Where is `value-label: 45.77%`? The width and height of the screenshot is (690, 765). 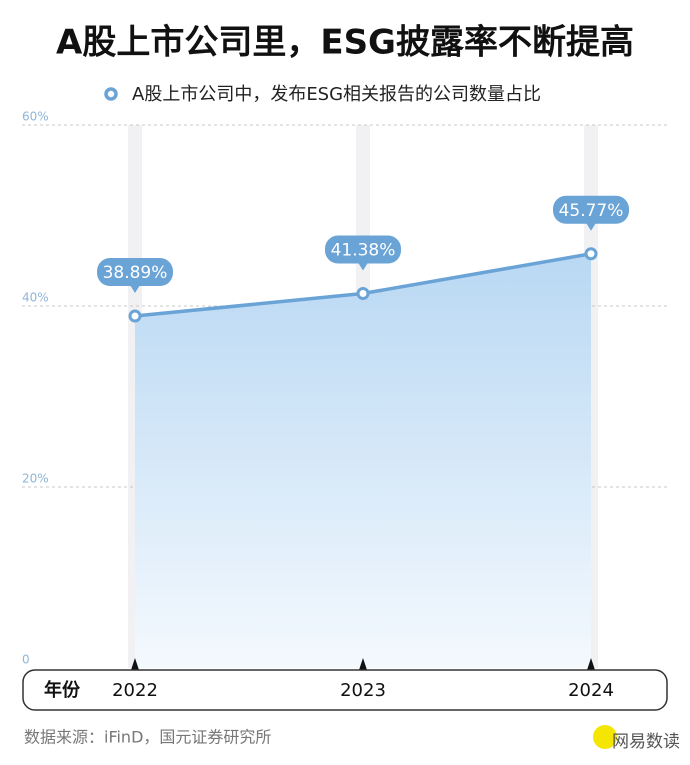
value-label: 45.77% is located at coordinates (591, 211).